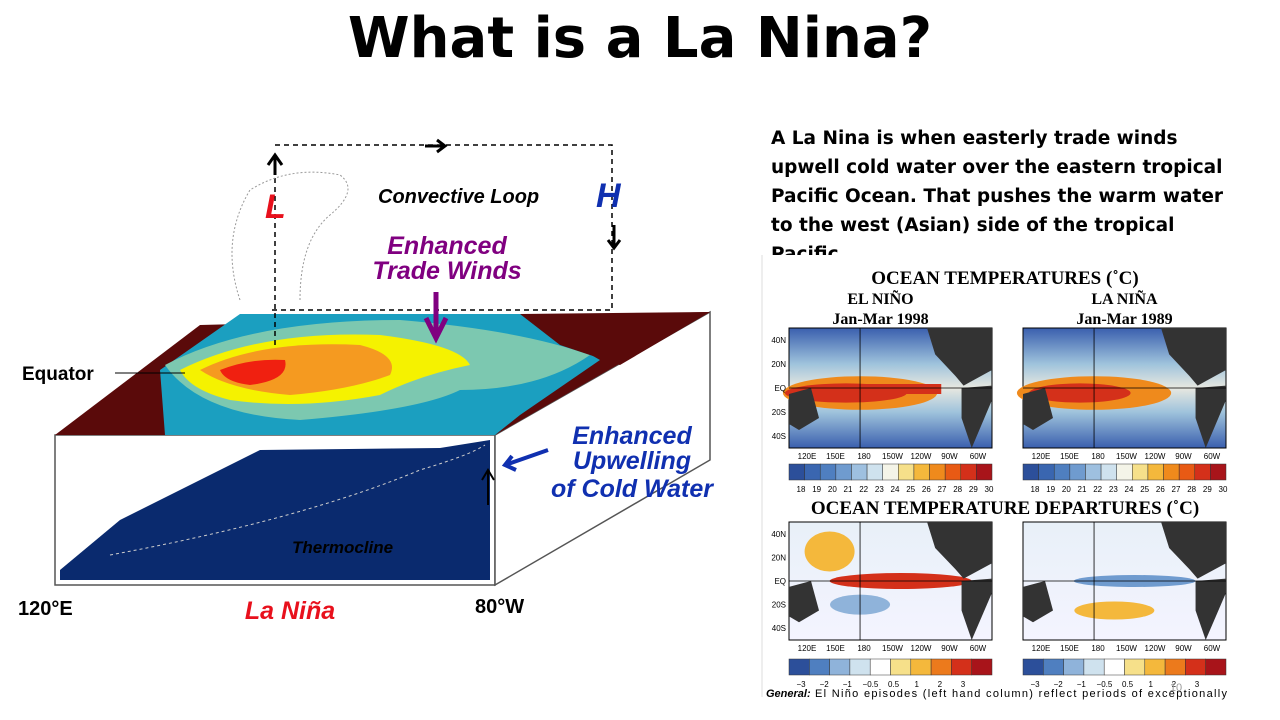  I want to click on trade-winds-label: Enhanced, so click(447, 246).